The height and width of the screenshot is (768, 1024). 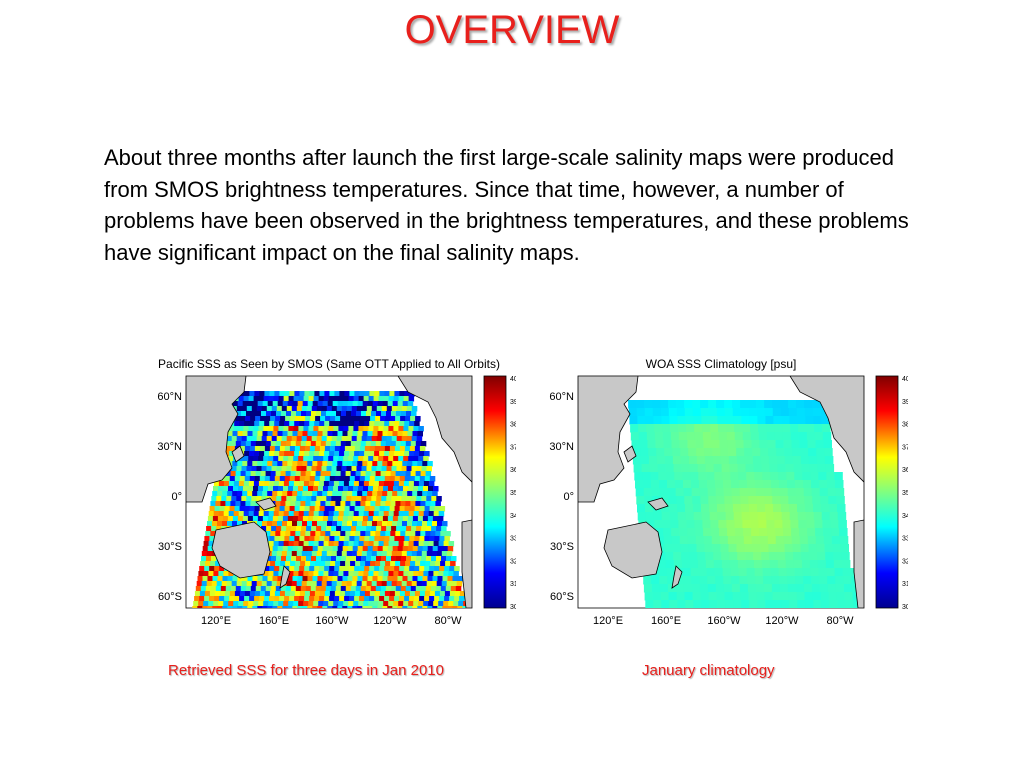 I want to click on north-america-land, so click(x=826, y=429).